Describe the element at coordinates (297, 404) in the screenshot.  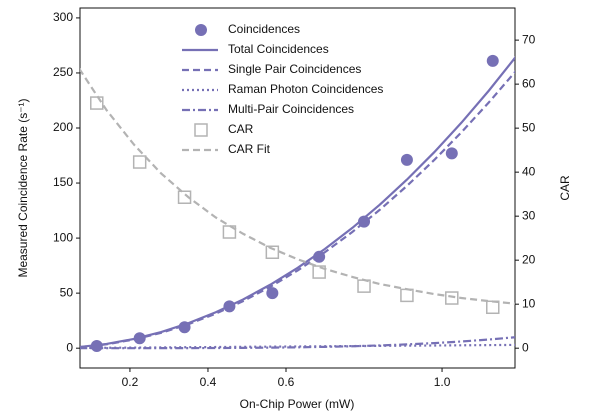
I see `x-axis-label: On-Chip Power (mW)` at that location.